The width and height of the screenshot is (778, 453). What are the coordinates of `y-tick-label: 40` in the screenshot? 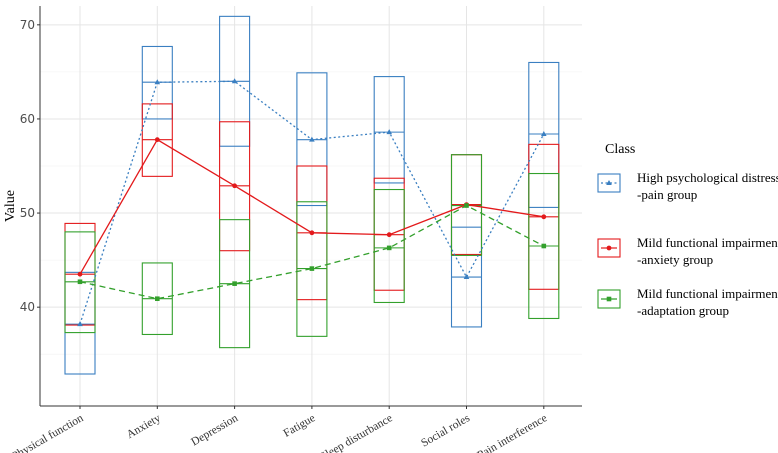 It's located at (27, 307).